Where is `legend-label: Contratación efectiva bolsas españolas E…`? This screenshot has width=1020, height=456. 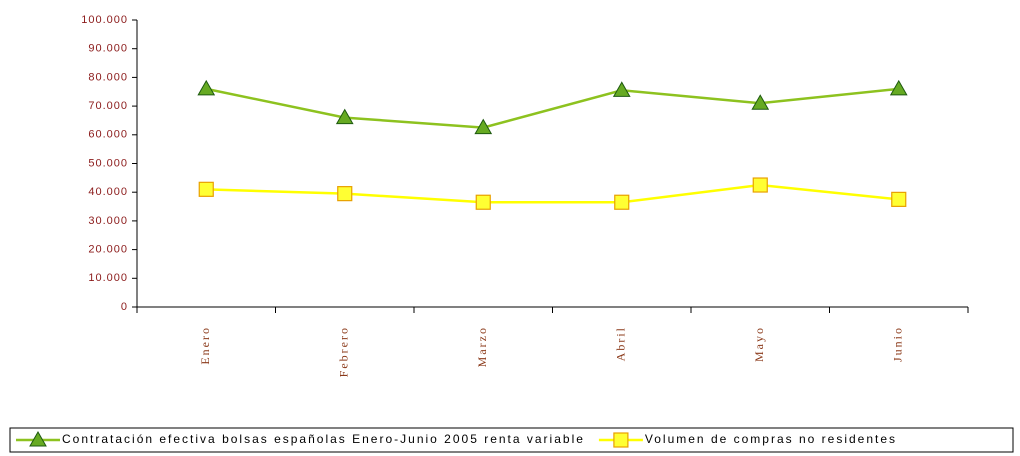 legend-label: Contratación efectiva bolsas españolas E… is located at coordinates (323, 439).